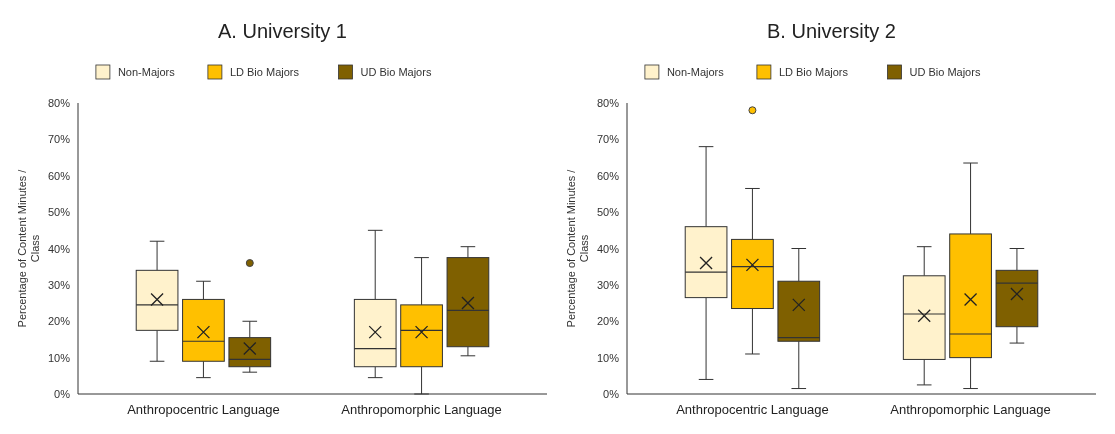  Describe the element at coordinates (831, 31) in the screenshot. I see `chart-title: B. University 2` at that location.